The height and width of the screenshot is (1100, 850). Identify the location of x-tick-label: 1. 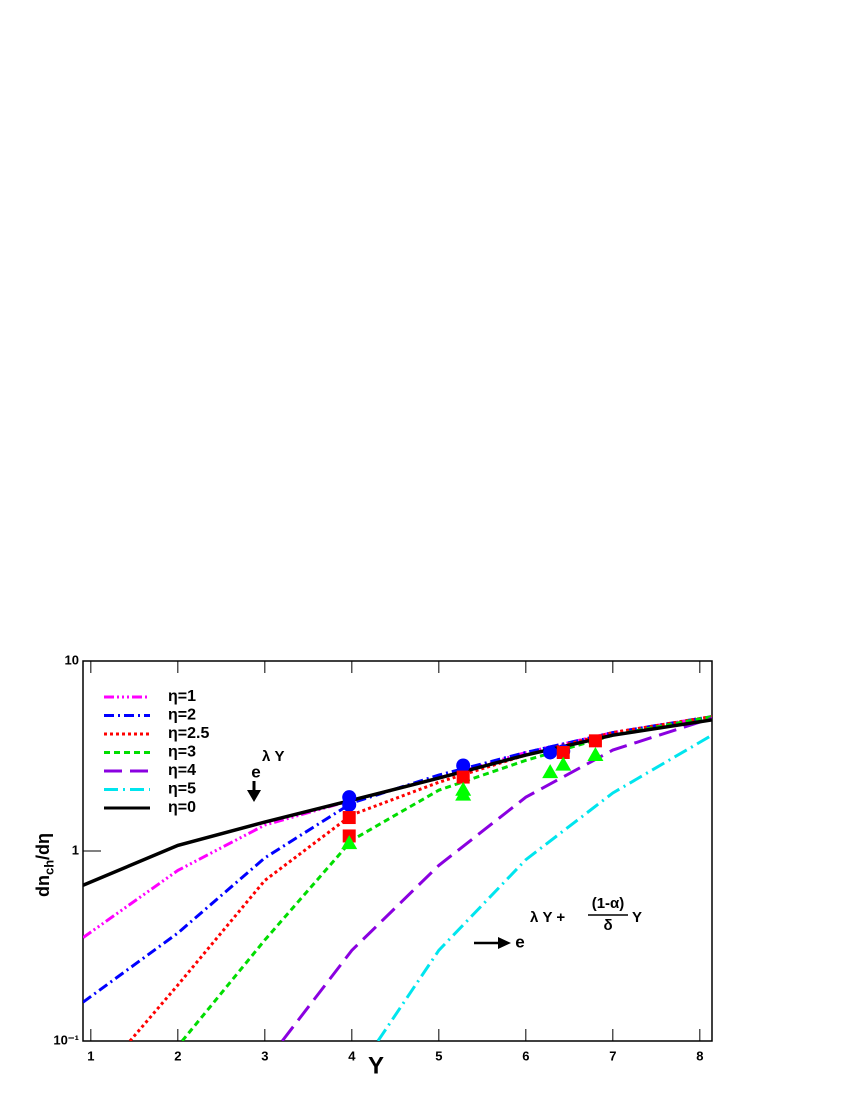
(90, 1055).